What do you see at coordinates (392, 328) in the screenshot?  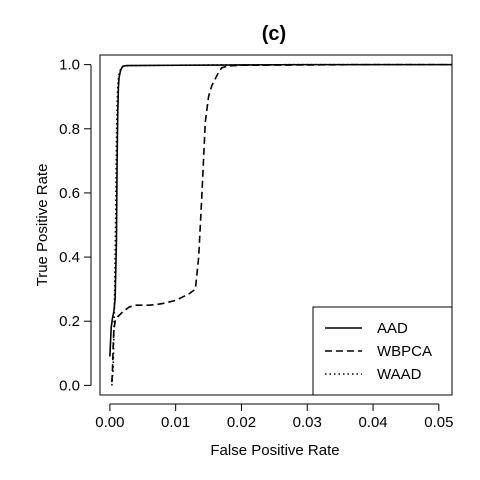 I see `legend-label-aad: AAD` at bounding box center [392, 328].